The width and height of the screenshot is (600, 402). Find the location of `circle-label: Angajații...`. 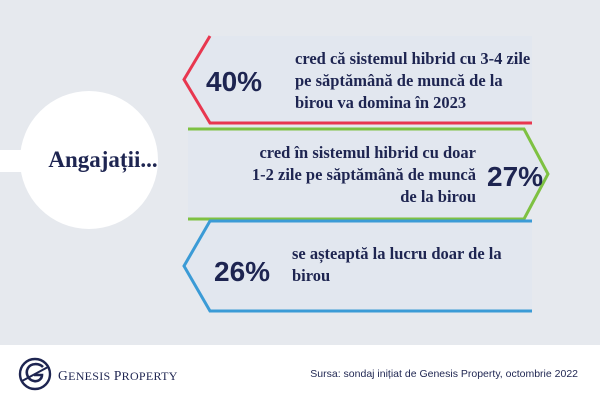

circle-label: Angajații... is located at coordinates (103, 159).